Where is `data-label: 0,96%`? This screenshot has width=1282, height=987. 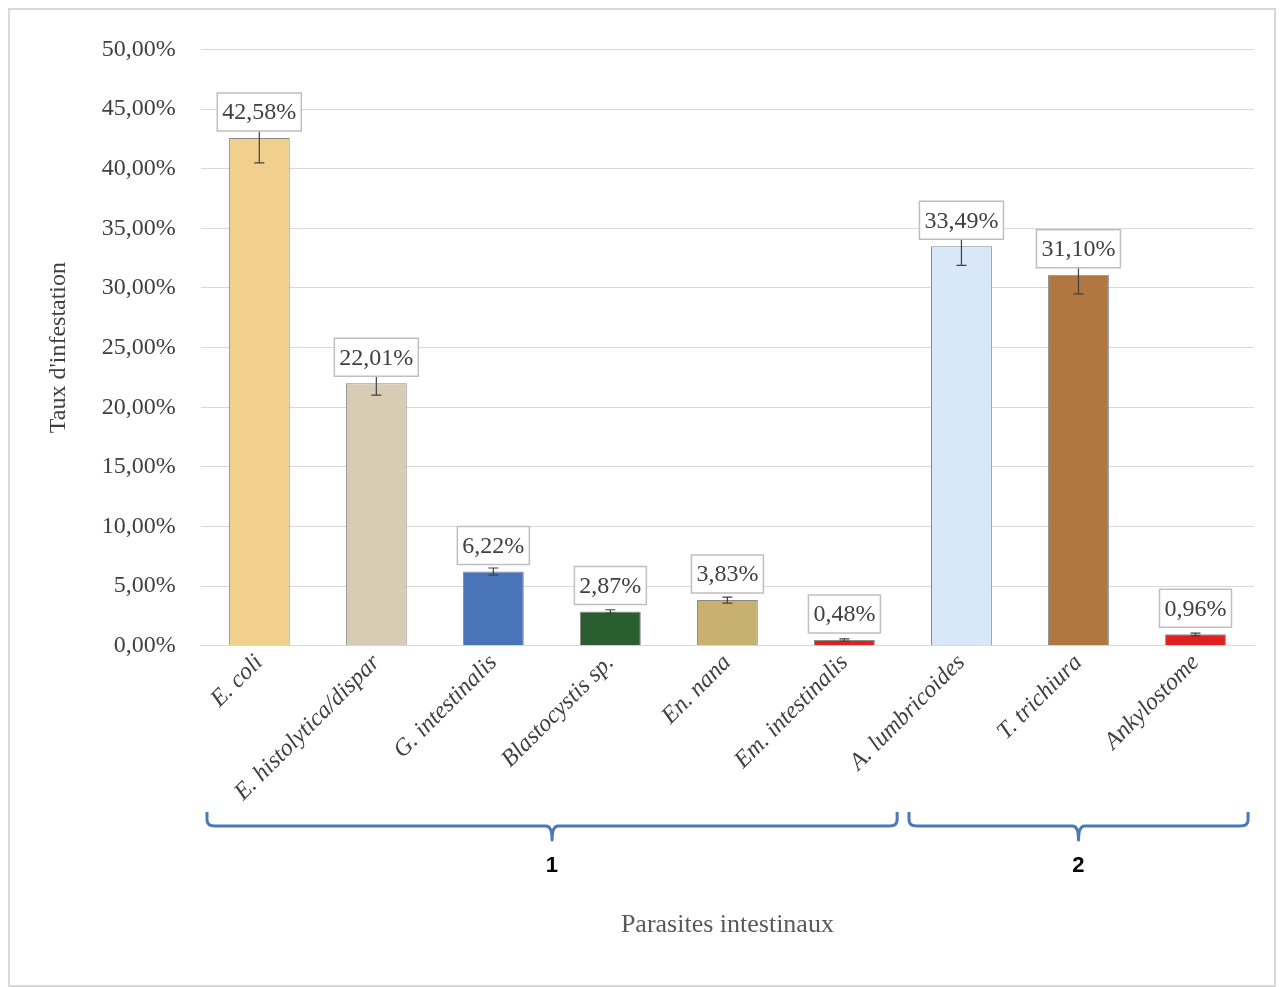 data-label: 0,96% is located at coordinates (1195, 607).